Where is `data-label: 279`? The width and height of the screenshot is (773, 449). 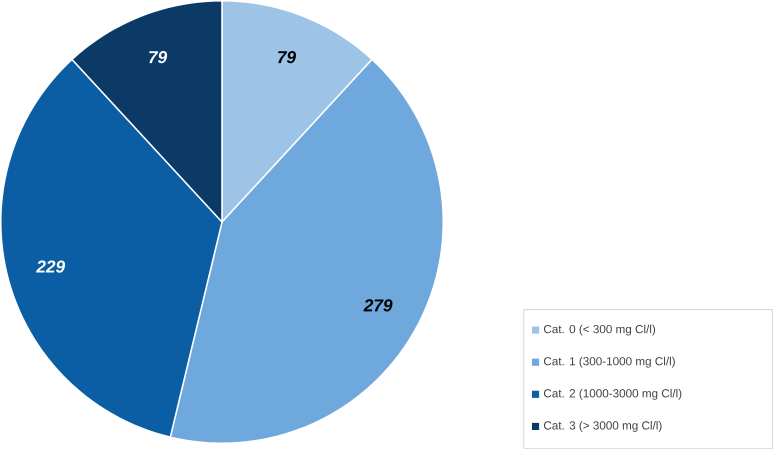
data-label: 279 is located at coordinates (377, 305).